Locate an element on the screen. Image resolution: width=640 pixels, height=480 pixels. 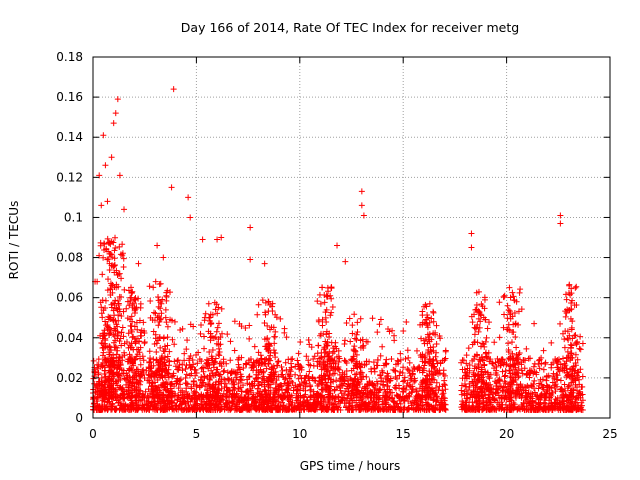
x-tick-label: 5 is located at coordinates (197, 434).